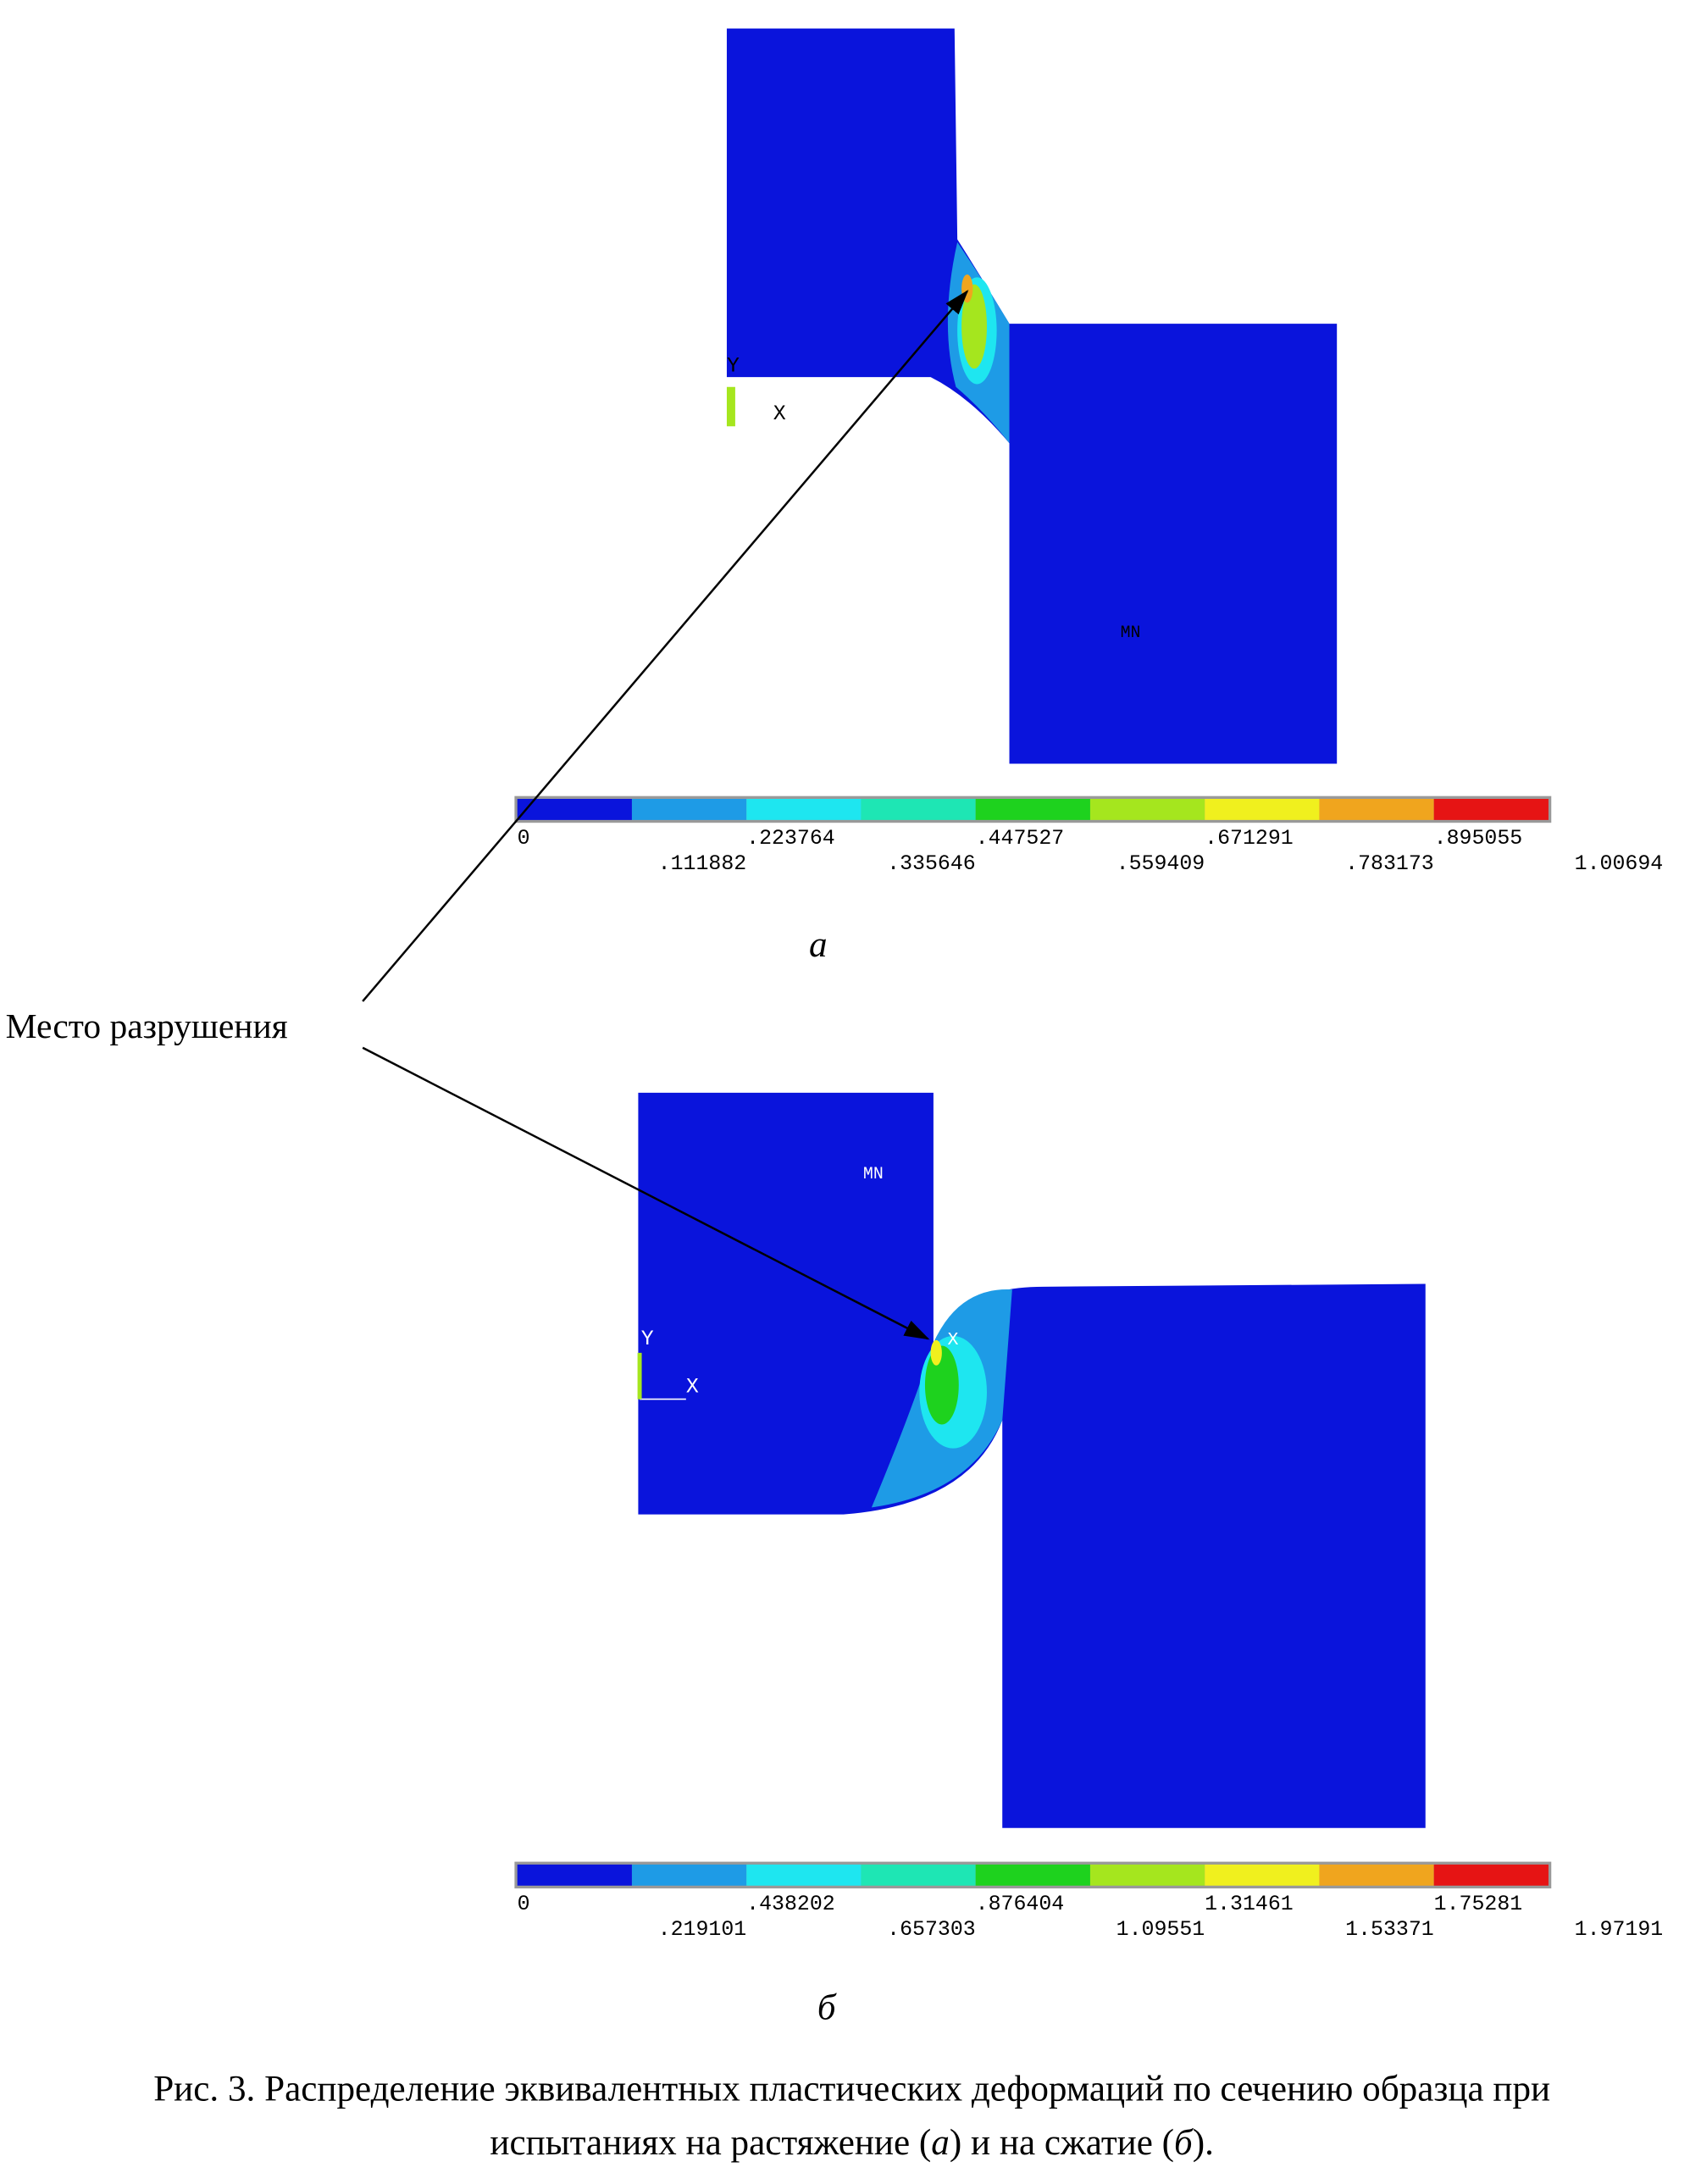 The width and height of the screenshot is (1701, 2184). I want to click on subfigure-label: б, so click(827, 2007).